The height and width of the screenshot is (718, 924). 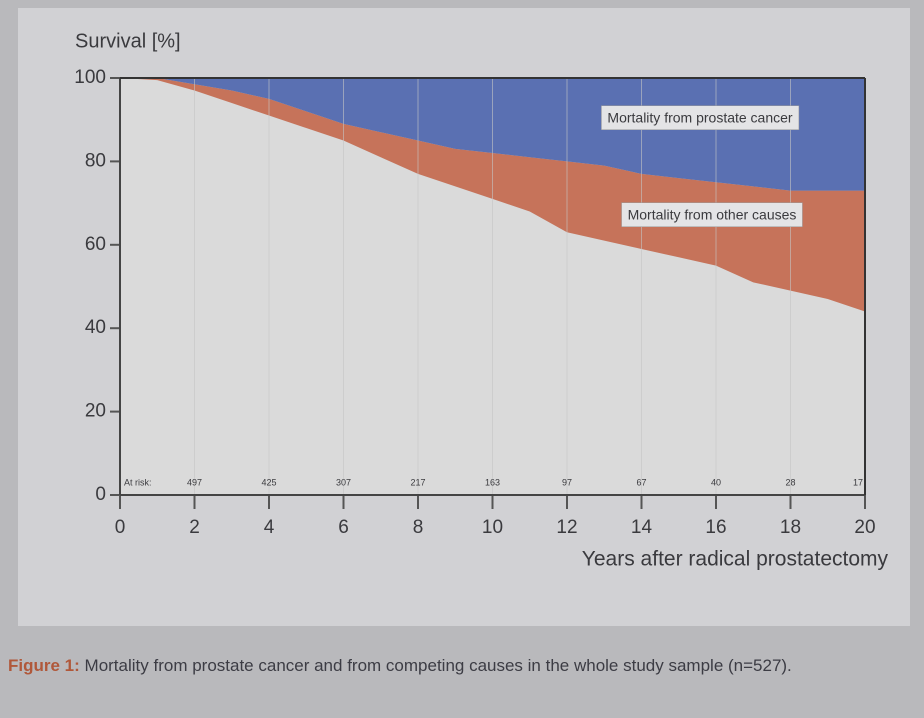 What do you see at coordinates (642, 527) in the screenshot?
I see `x-tick-label: 14` at bounding box center [642, 527].